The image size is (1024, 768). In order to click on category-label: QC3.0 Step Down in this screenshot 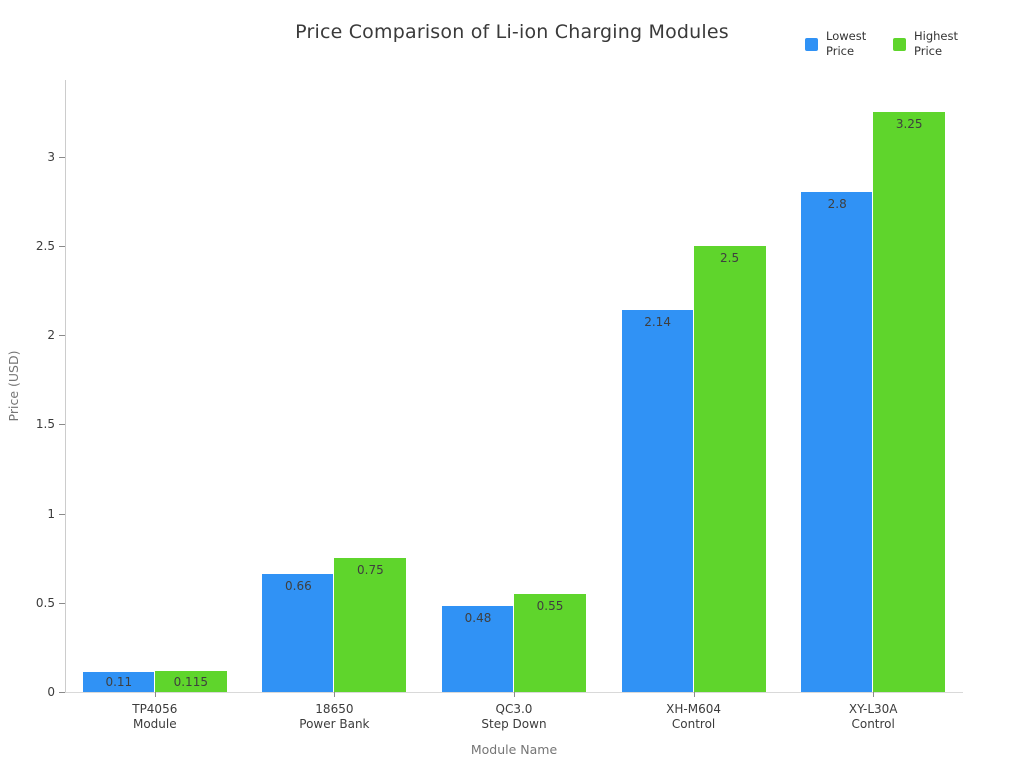, I will do `click(514, 717)`.